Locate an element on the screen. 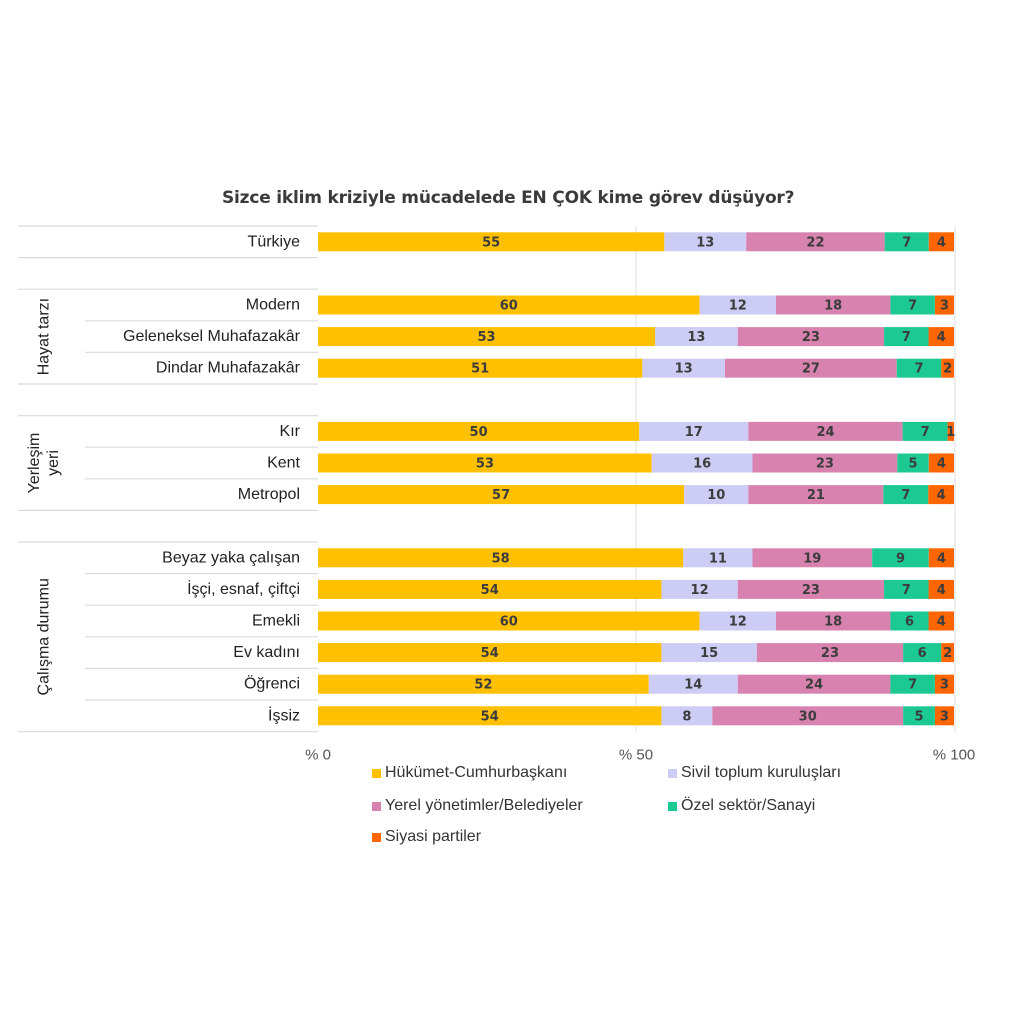 Image resolution: width=1024 pixels, height=1024 pixels. legend-label: Siyasi partiler is located at coordinates (433, 836).